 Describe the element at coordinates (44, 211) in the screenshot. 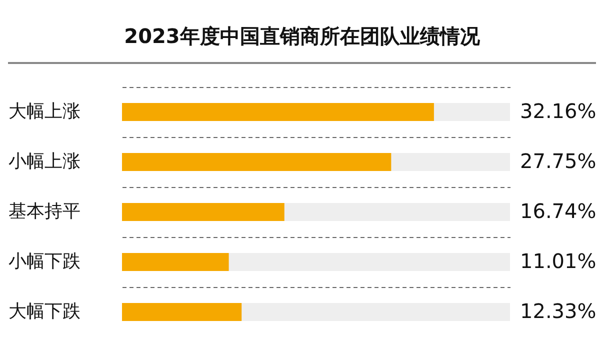

I see `y-tick-label: 基本持平` at that location.